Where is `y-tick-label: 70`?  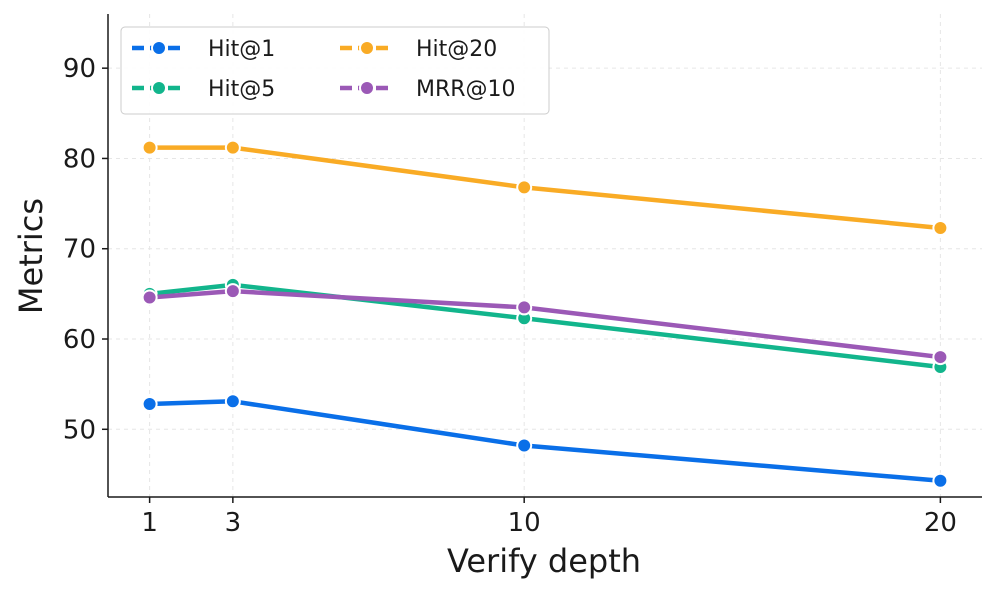
y-tick-label: 70 is located at coordinates (79, 250).